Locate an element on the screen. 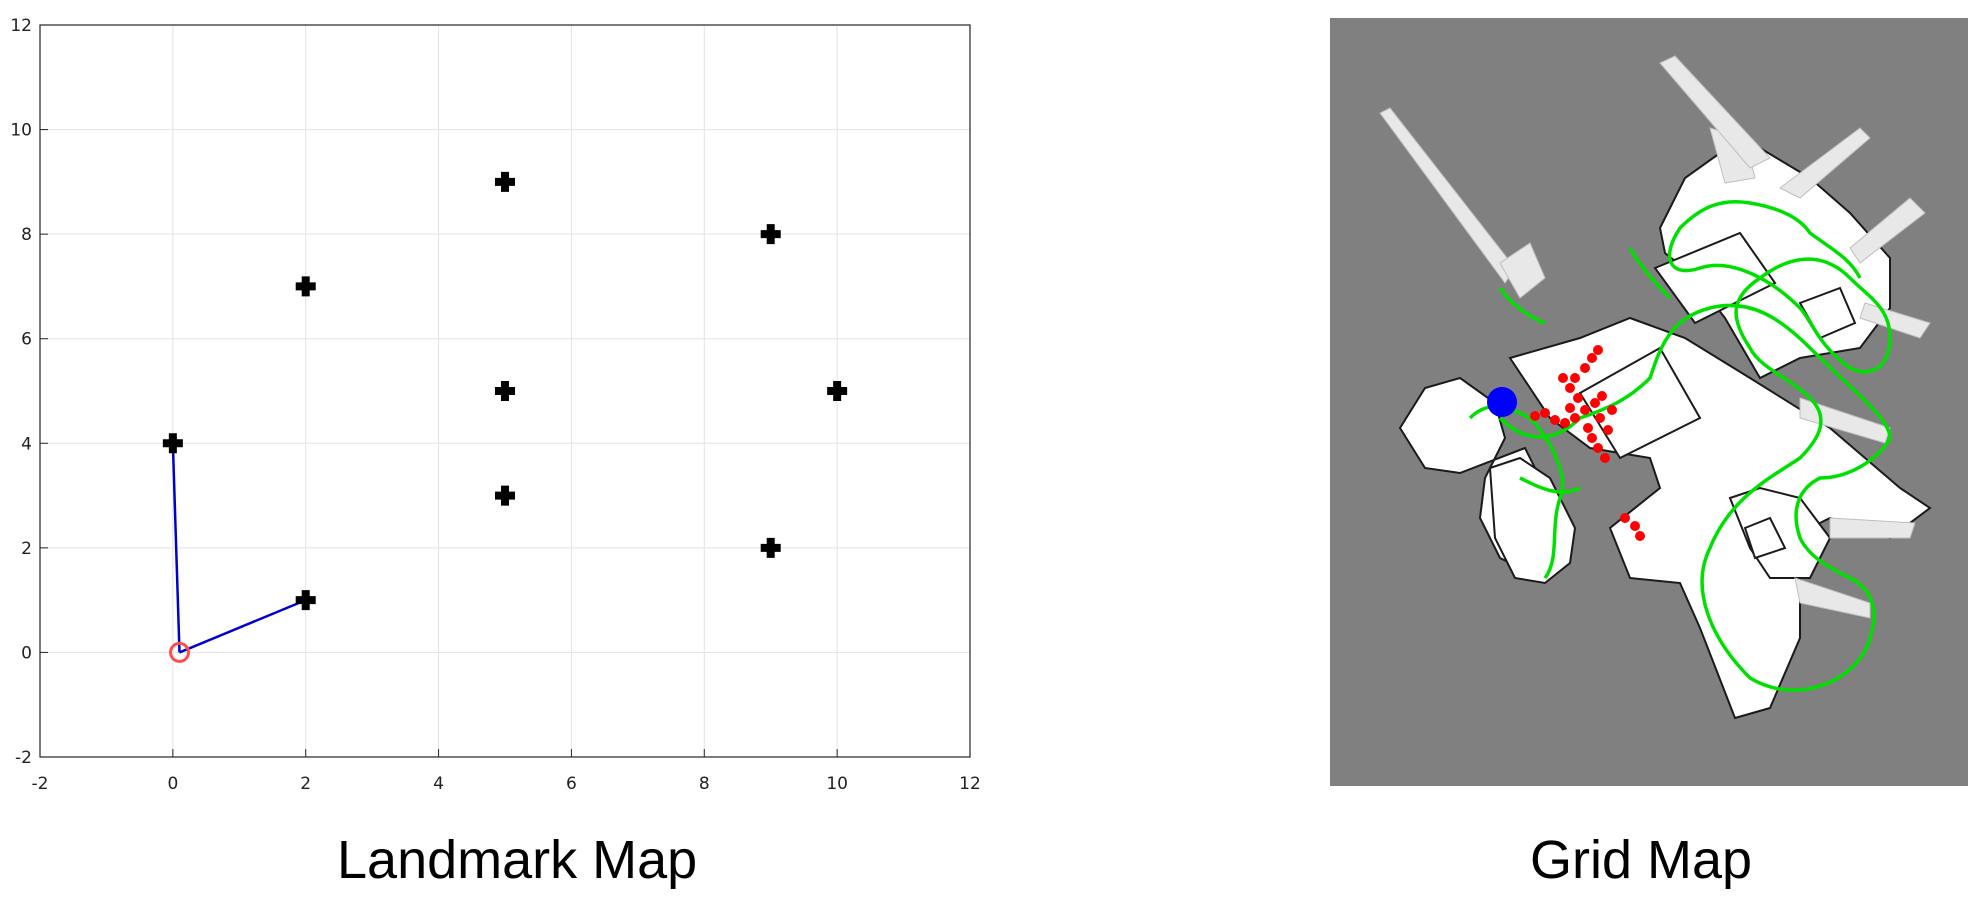  grid-map-caption: Grid Map is located at coordinates (1641, 860).